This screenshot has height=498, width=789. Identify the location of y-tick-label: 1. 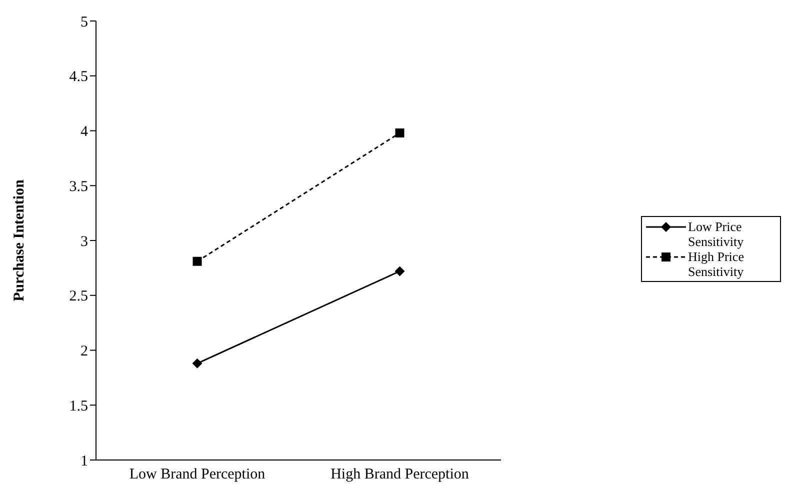
(84, 461).